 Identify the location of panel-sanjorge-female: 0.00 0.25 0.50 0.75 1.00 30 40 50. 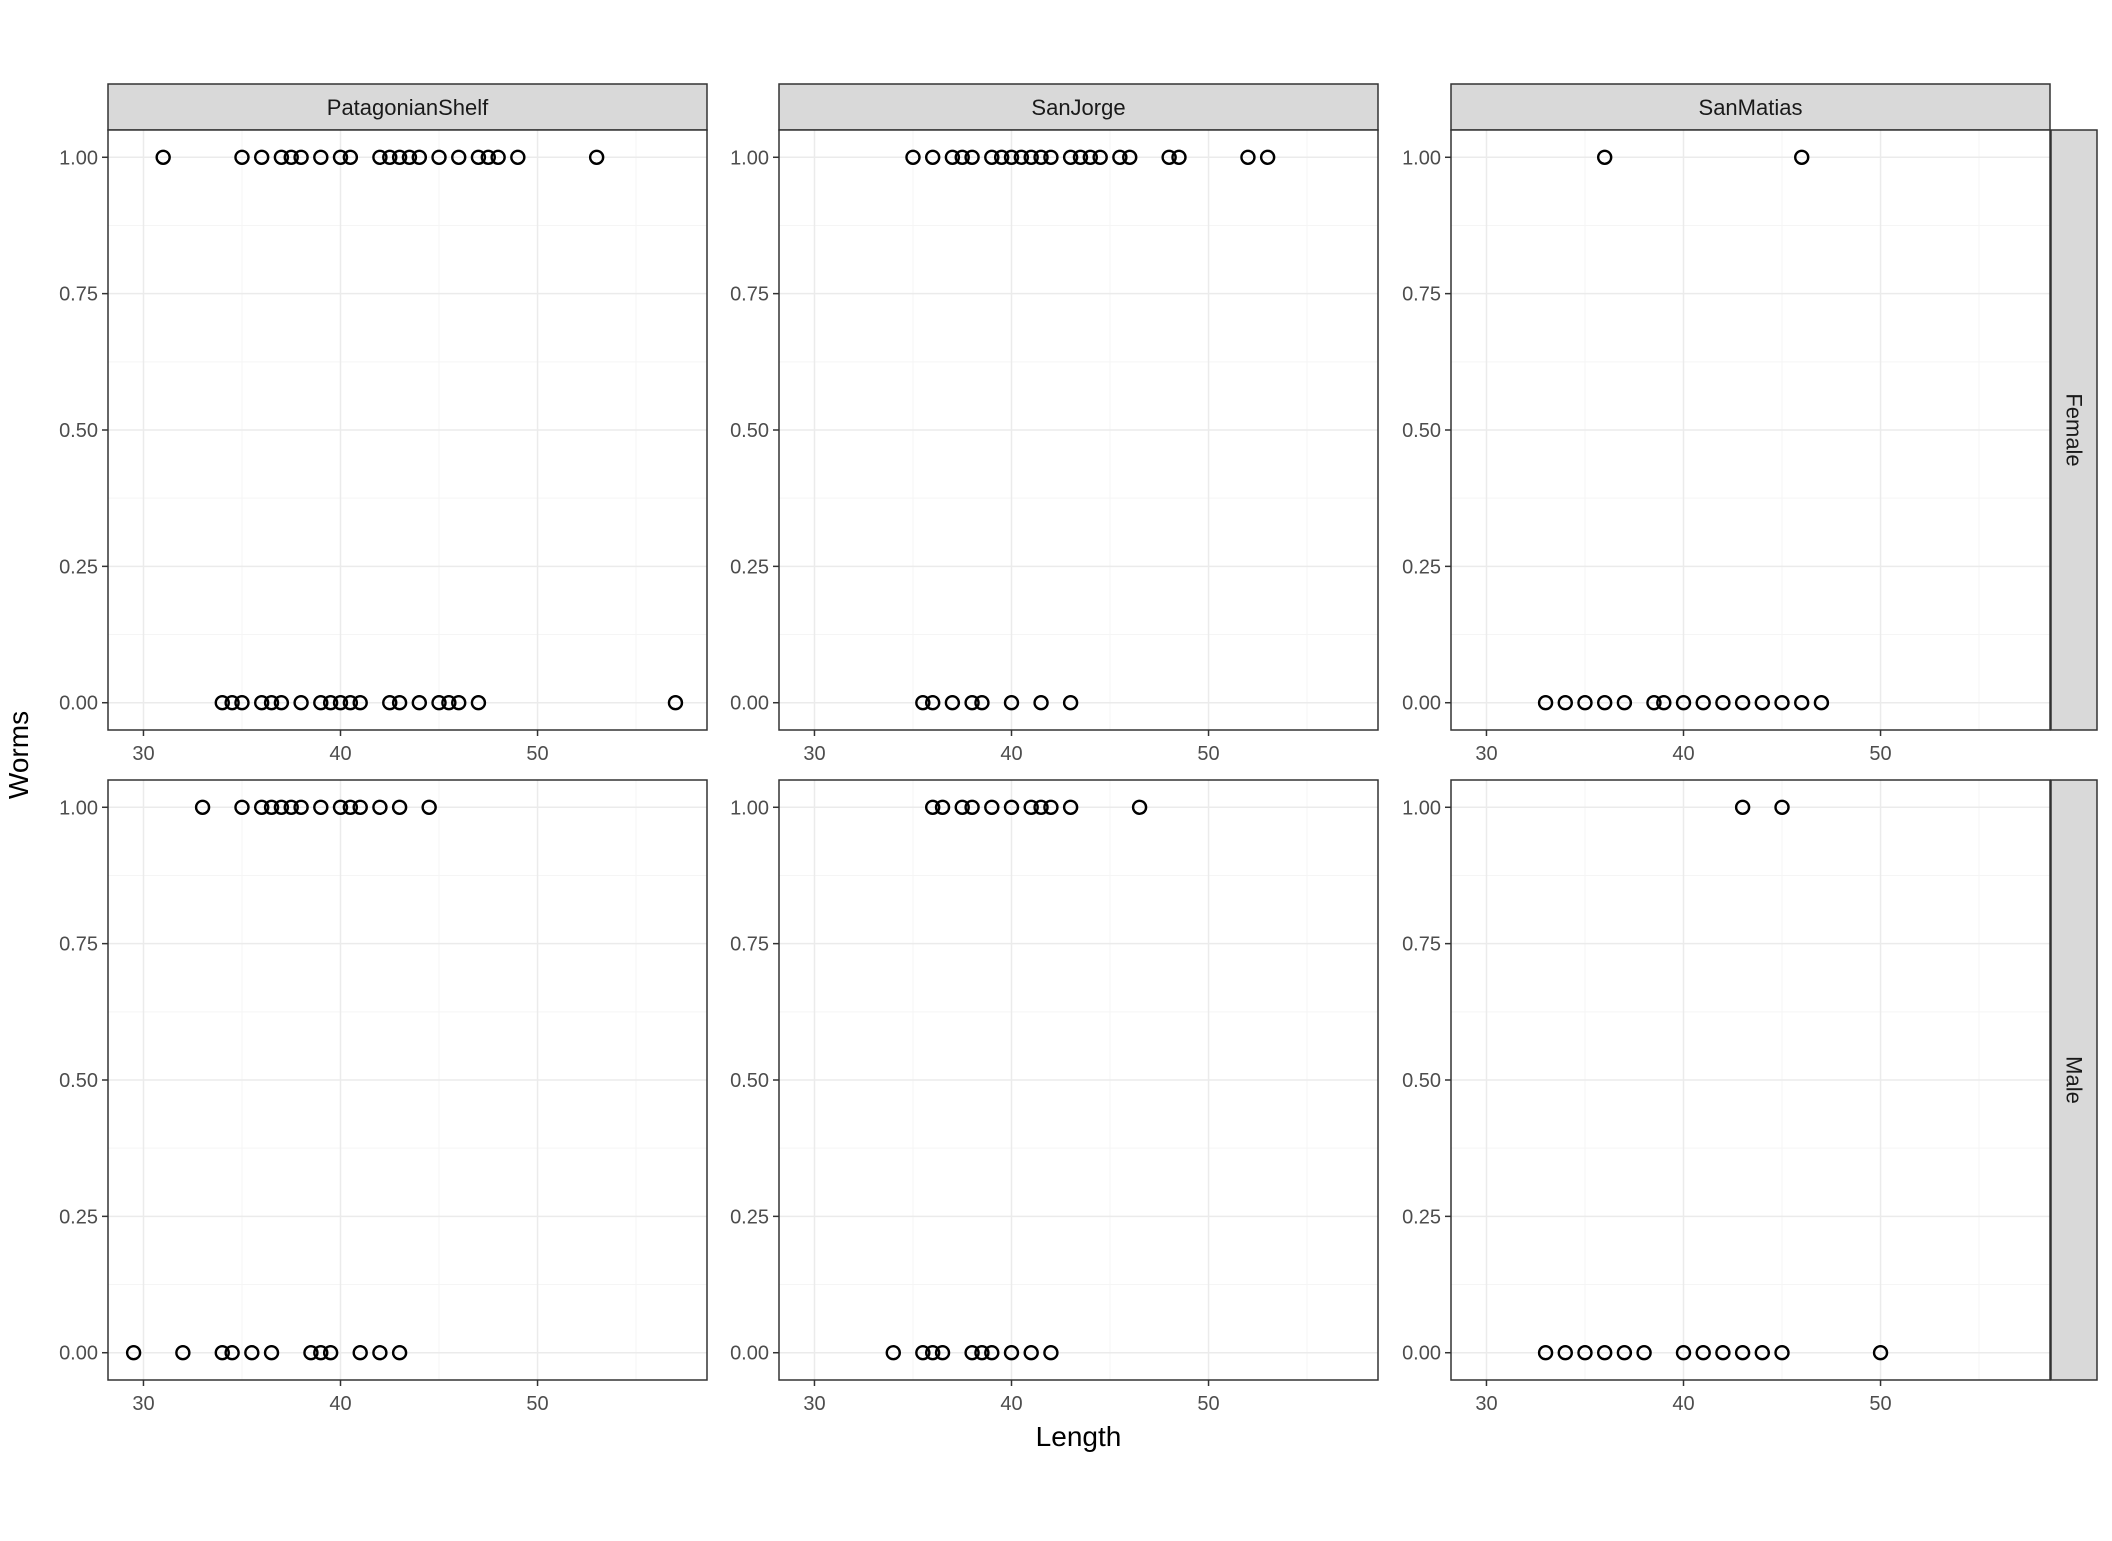
(1054, 447).